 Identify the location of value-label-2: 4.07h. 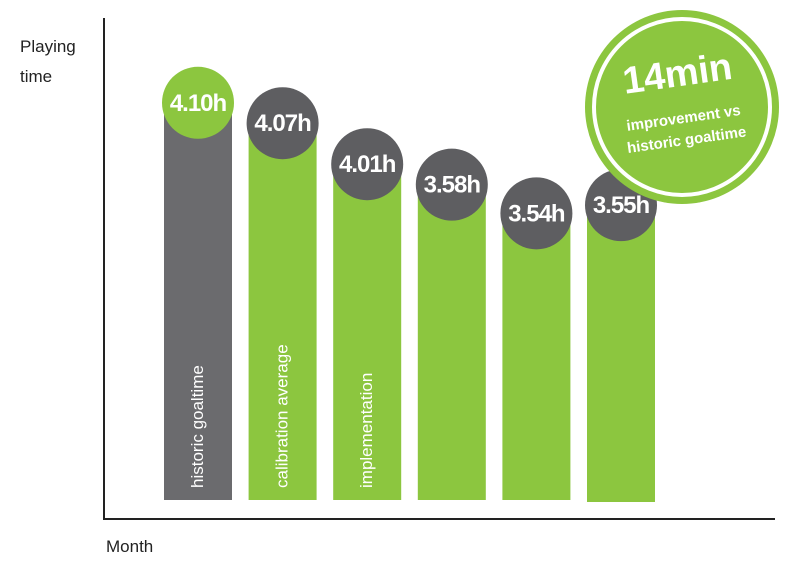
(282, 123).